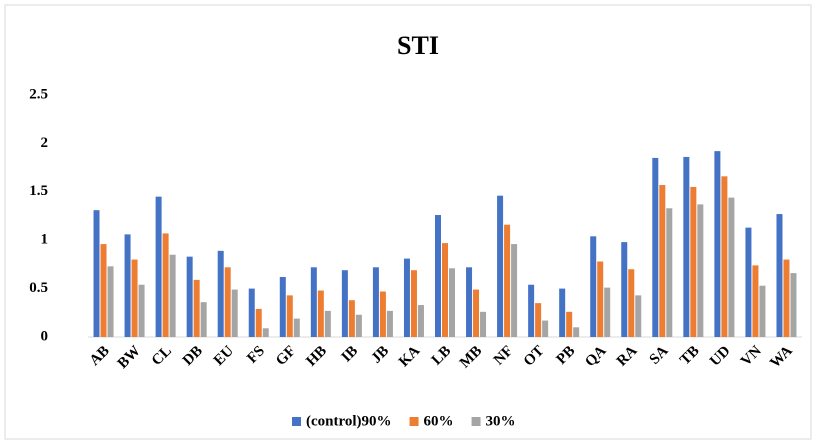  Describe the element at coordinates (45, 143) in the screenshot. I see `y-tick-label: 2` at that location.